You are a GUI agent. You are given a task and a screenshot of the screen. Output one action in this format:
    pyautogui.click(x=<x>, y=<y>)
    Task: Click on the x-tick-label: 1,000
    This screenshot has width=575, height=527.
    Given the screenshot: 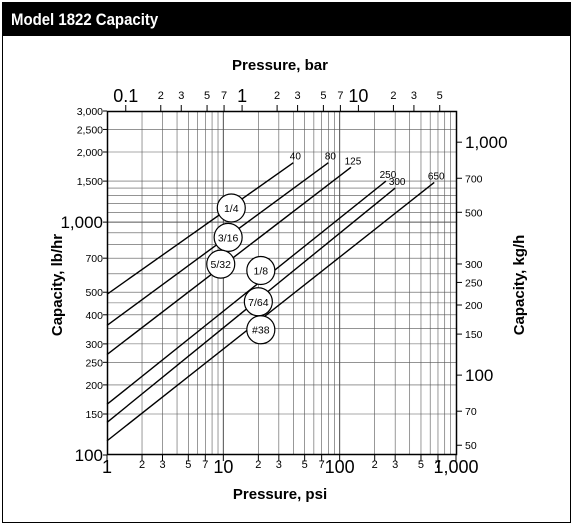 What is the action you would take?
    pyautogui.click(x=455, y=467)
    